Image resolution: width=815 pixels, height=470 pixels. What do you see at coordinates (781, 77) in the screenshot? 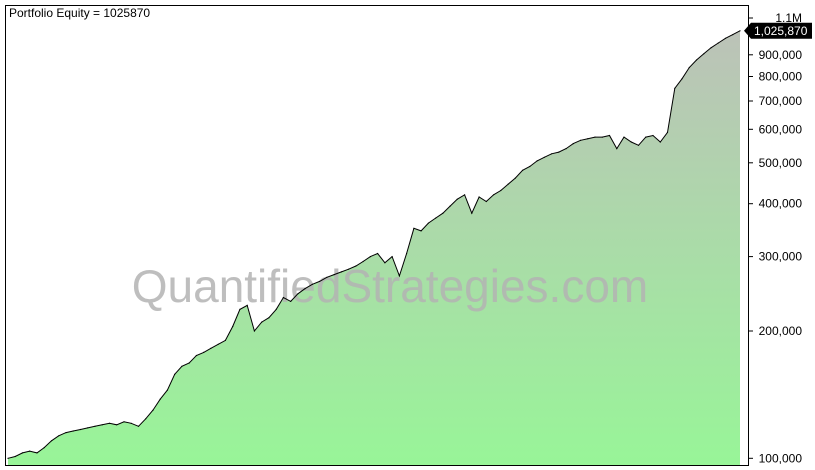
I see `y-tick-label: 800,000` at bounding box center [781, 77].